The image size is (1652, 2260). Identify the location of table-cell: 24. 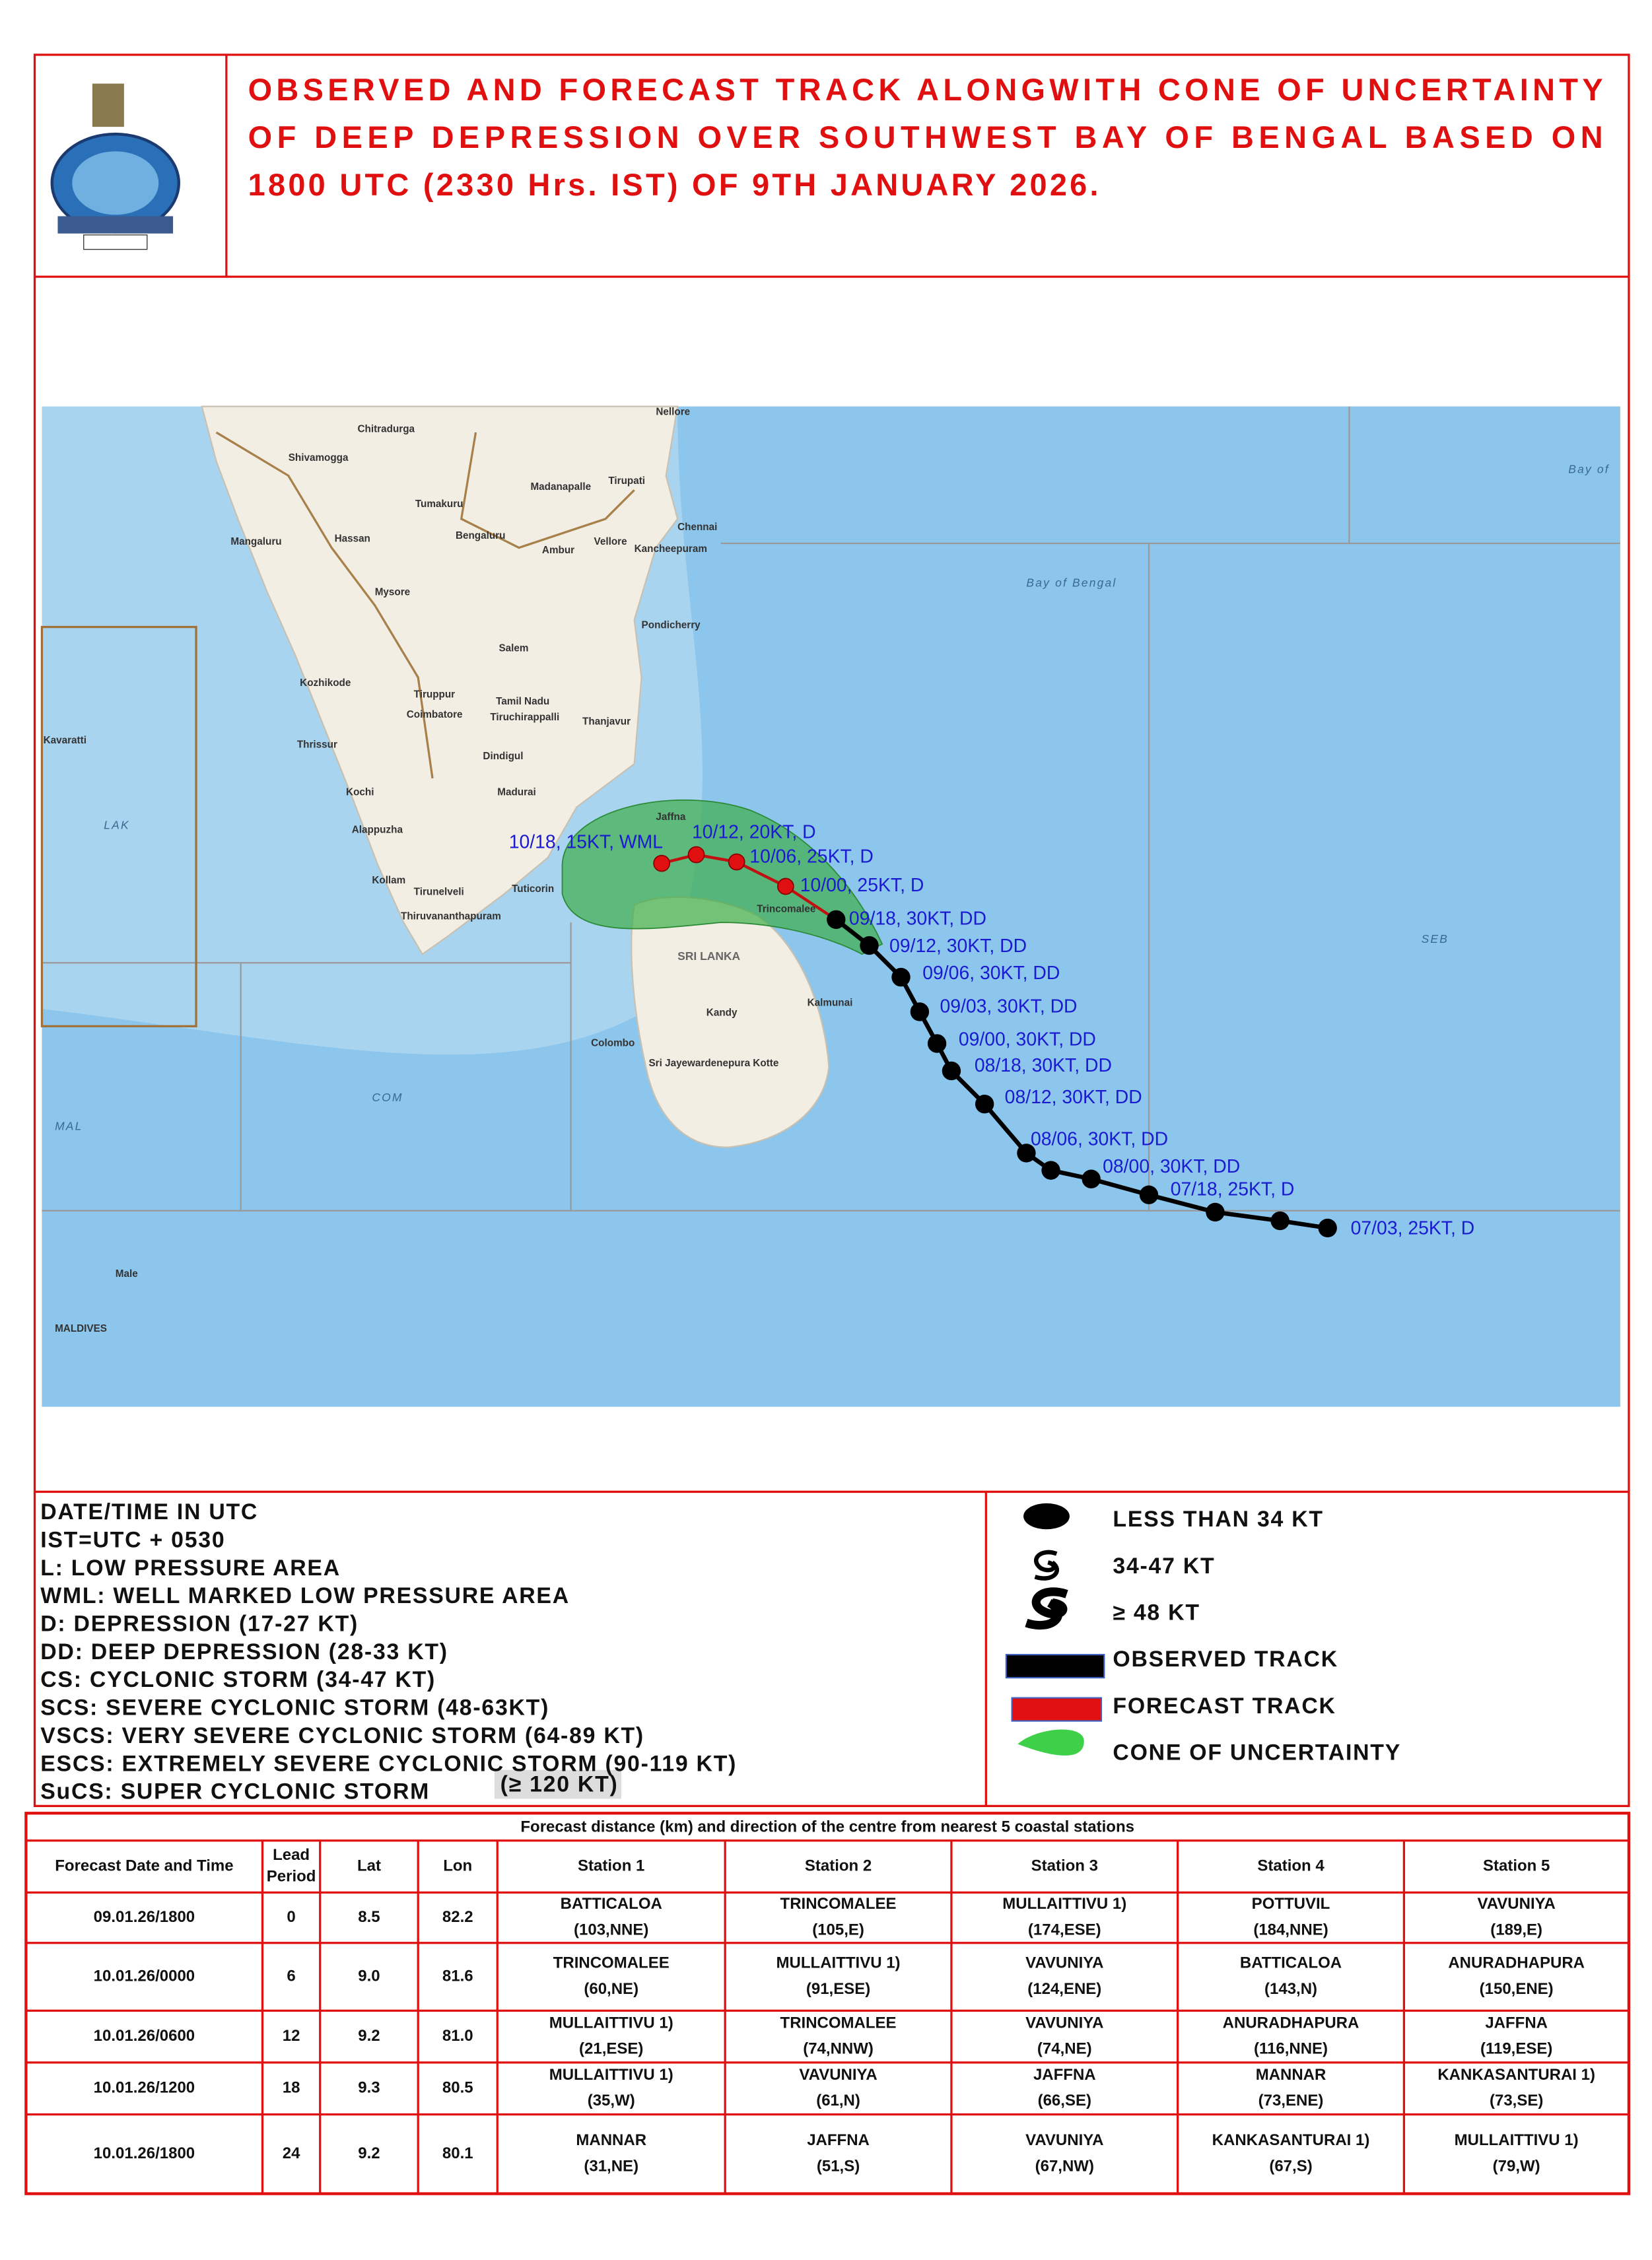
(291, 2153).